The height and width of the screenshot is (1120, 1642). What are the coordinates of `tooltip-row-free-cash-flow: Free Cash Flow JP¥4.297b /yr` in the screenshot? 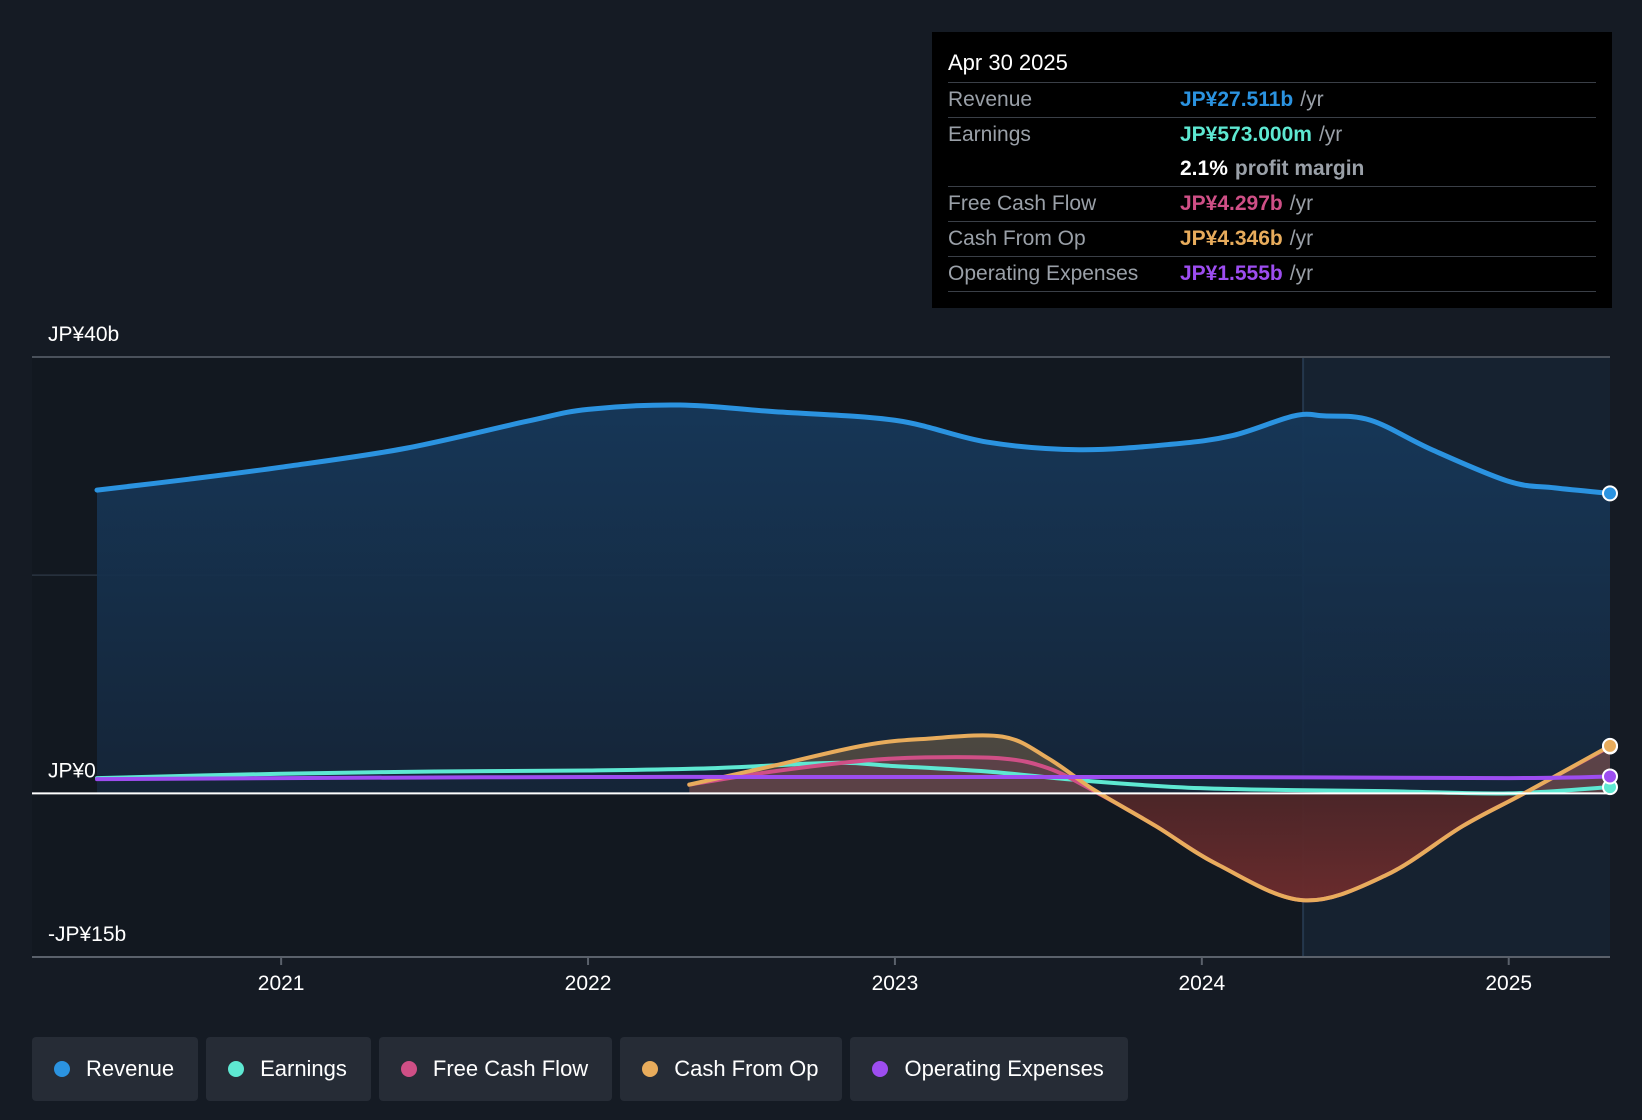 It's located at (1272, 204).